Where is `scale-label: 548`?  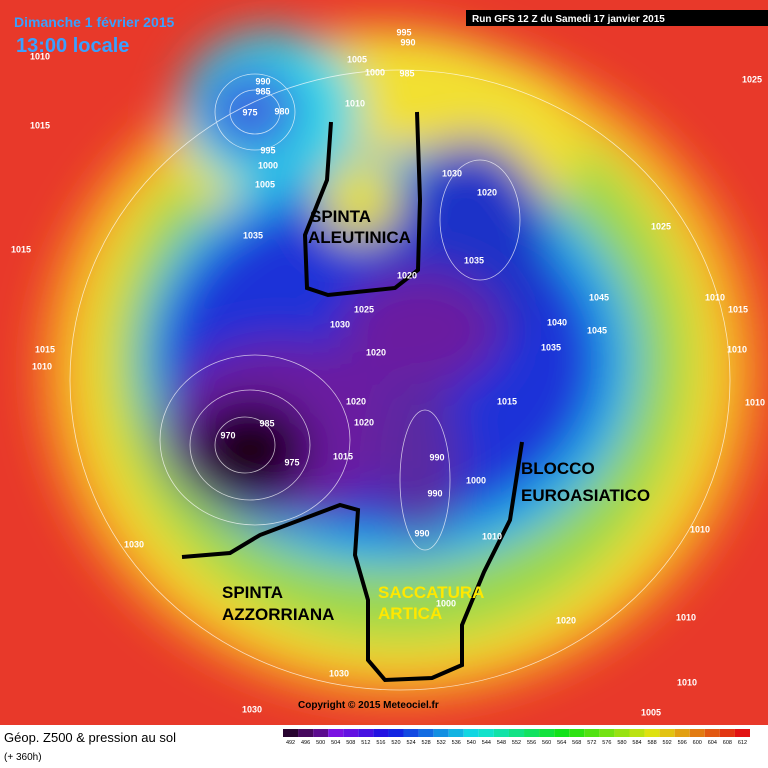 scale-label: 548 is located at coordinates (501, 743).